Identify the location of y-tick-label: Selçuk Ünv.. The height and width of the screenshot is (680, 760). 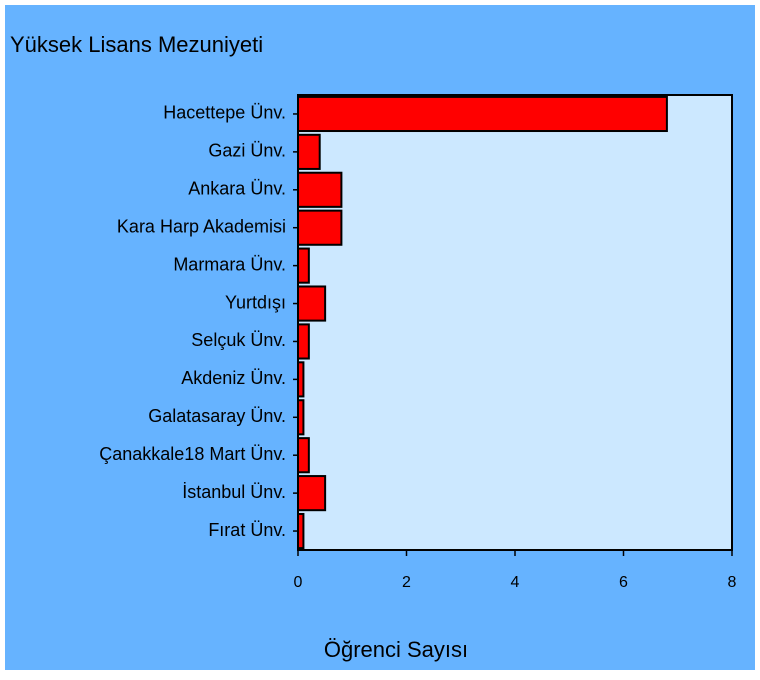
(238, 340).